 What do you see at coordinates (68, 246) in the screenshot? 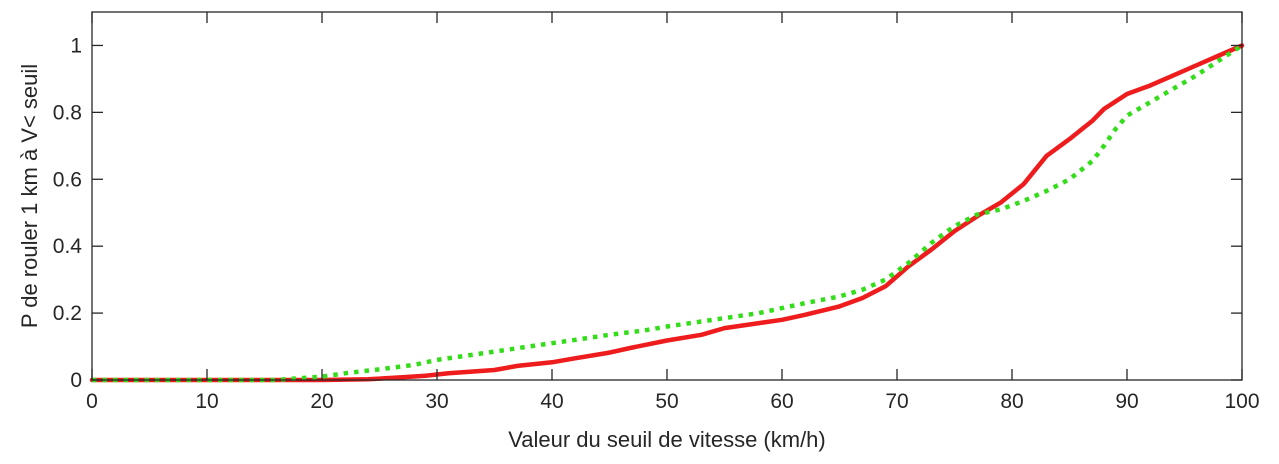
I see `y-tick-label: 0.4` at bounding box center [68, 246].